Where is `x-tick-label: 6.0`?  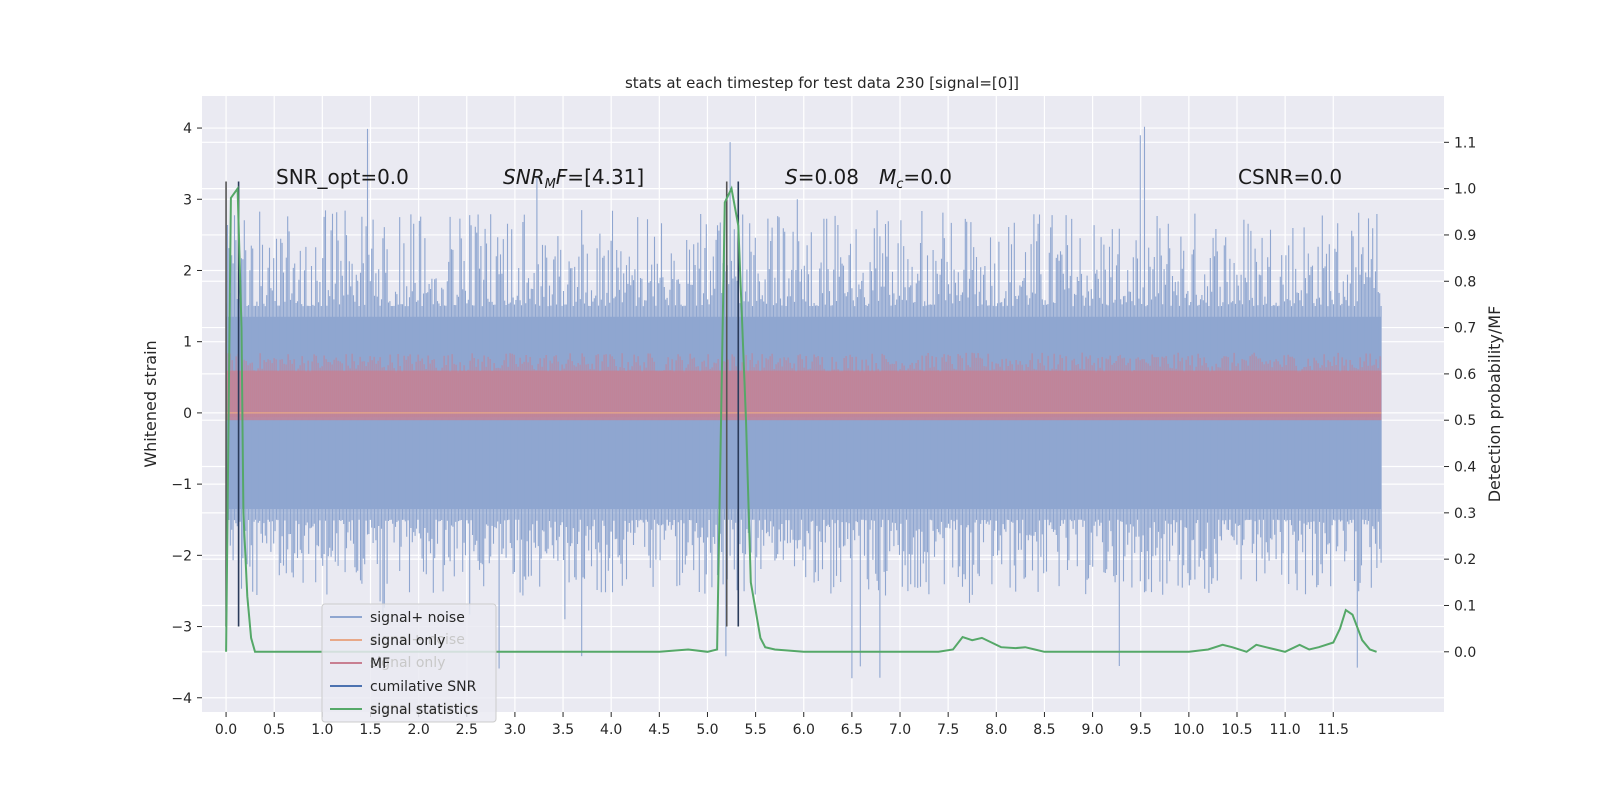 x-tick-label: 6.0 is located at coordinates (804, 730).